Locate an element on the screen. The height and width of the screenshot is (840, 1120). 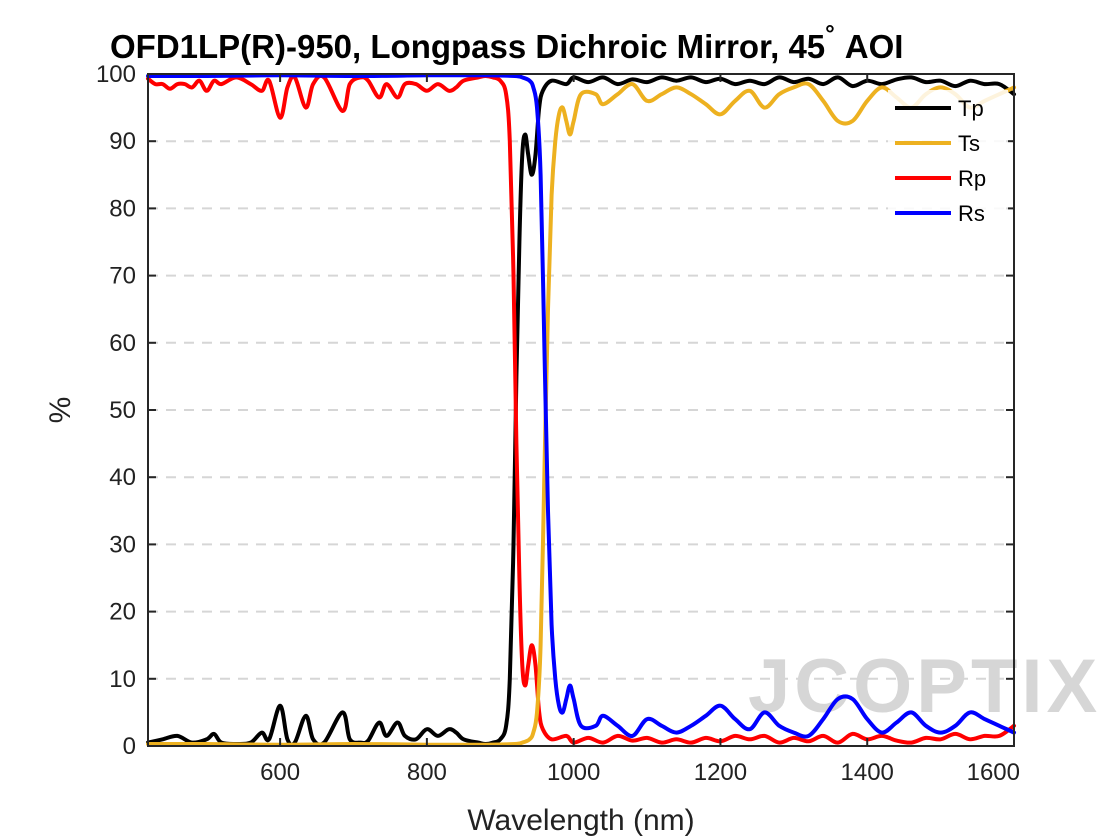
y-tick-label-80: 80 is located at coordinates (122, 208).